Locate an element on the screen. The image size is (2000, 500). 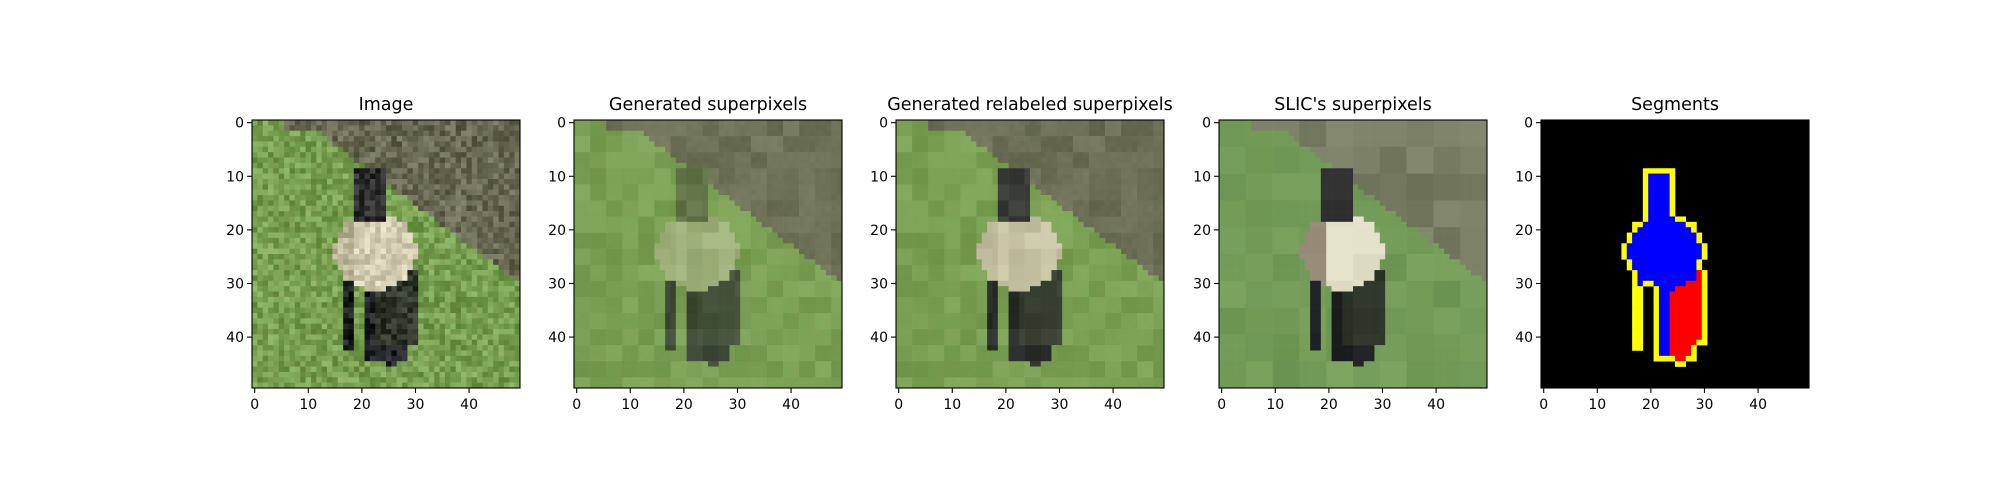
panel-image: Image 0 10 20 30 40 0 10 20 30 40 is located at coordinates (373, 254).